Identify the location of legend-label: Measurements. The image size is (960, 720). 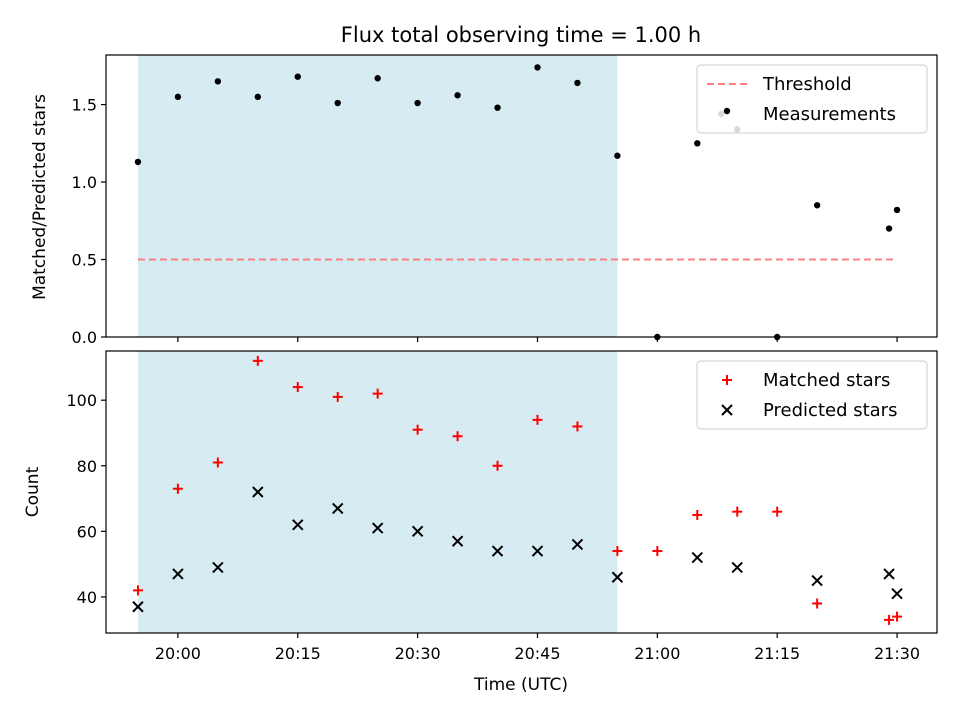
(829, 114).